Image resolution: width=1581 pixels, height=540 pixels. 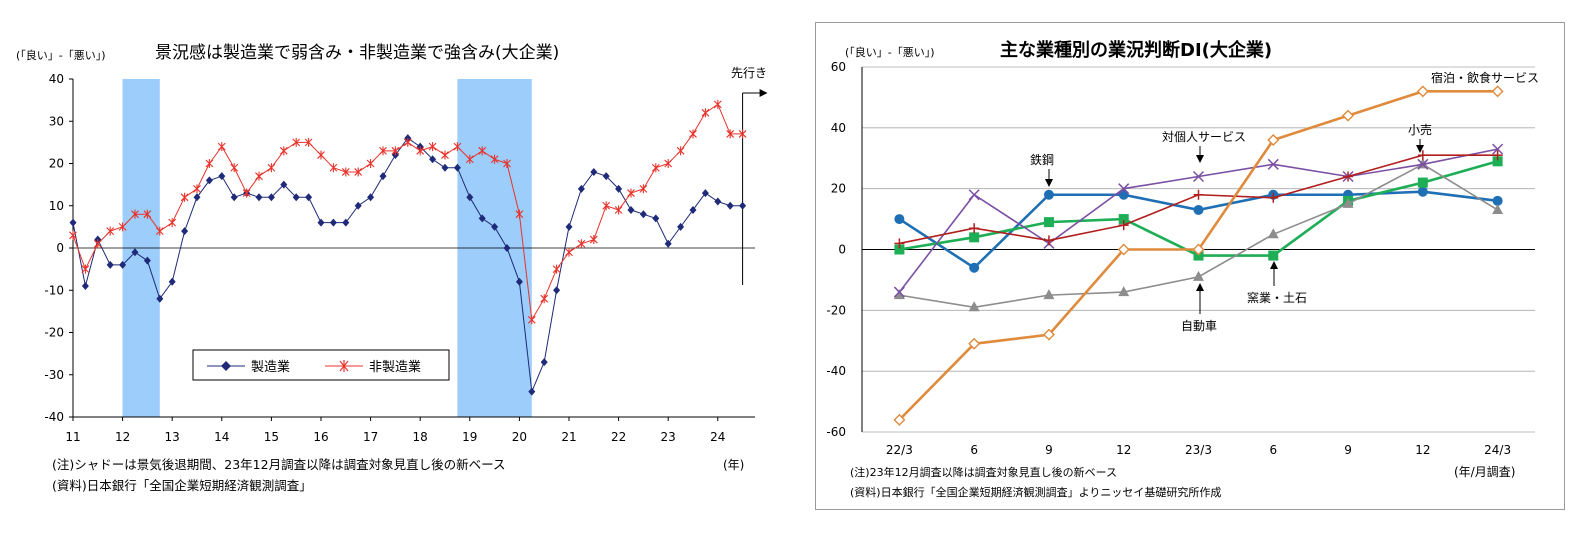 What do you see at coordinates (1420, 129) in the screenshot?
I see `annotation-retail: 小売` at bounding box center [1420, 129].